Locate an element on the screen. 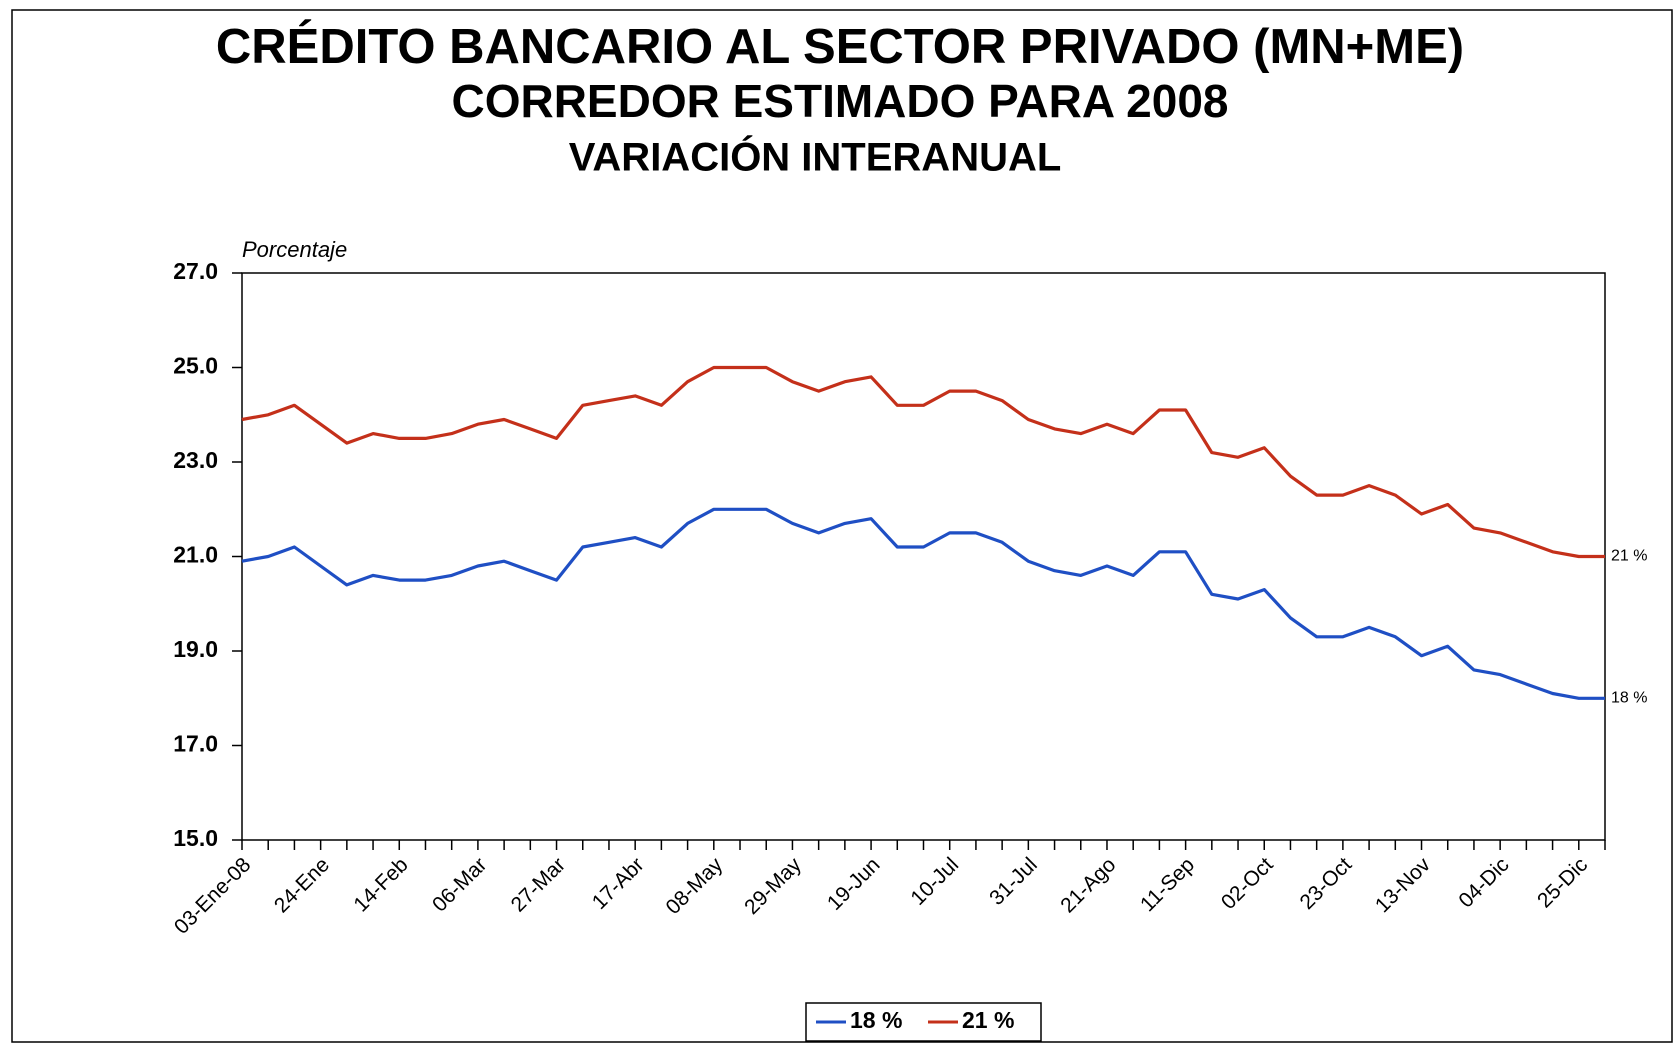 This screenshot has height=1043, width=1673. chart-subtitle: CORREDOR ESTIMADO PARA 2008 is located at coordinates (839, 101).